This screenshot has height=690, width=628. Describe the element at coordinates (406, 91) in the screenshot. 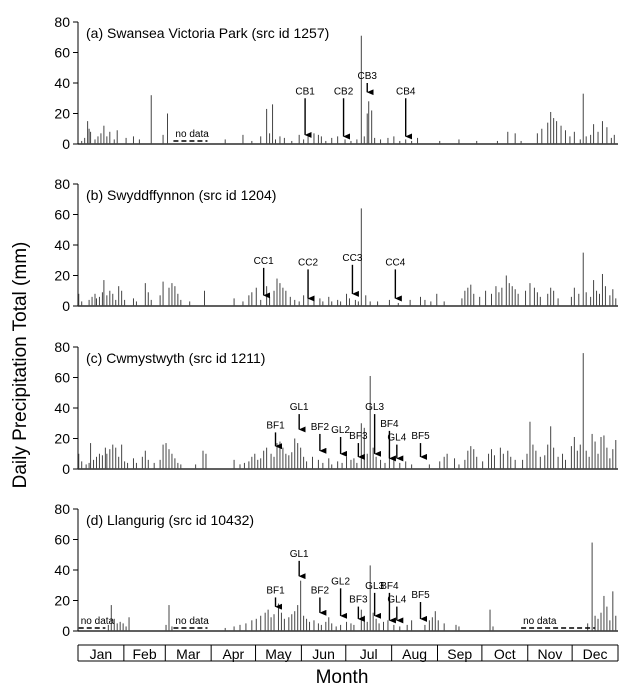

I see `annotation-label: CB4` at that location.